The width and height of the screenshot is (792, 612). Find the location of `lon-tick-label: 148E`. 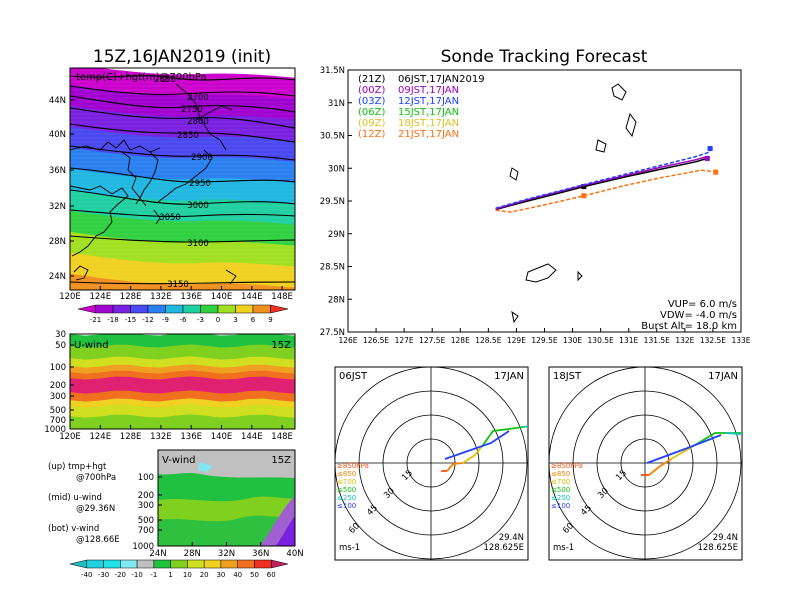

lon-tick-label: 148E is located at coordinates (282, 437).